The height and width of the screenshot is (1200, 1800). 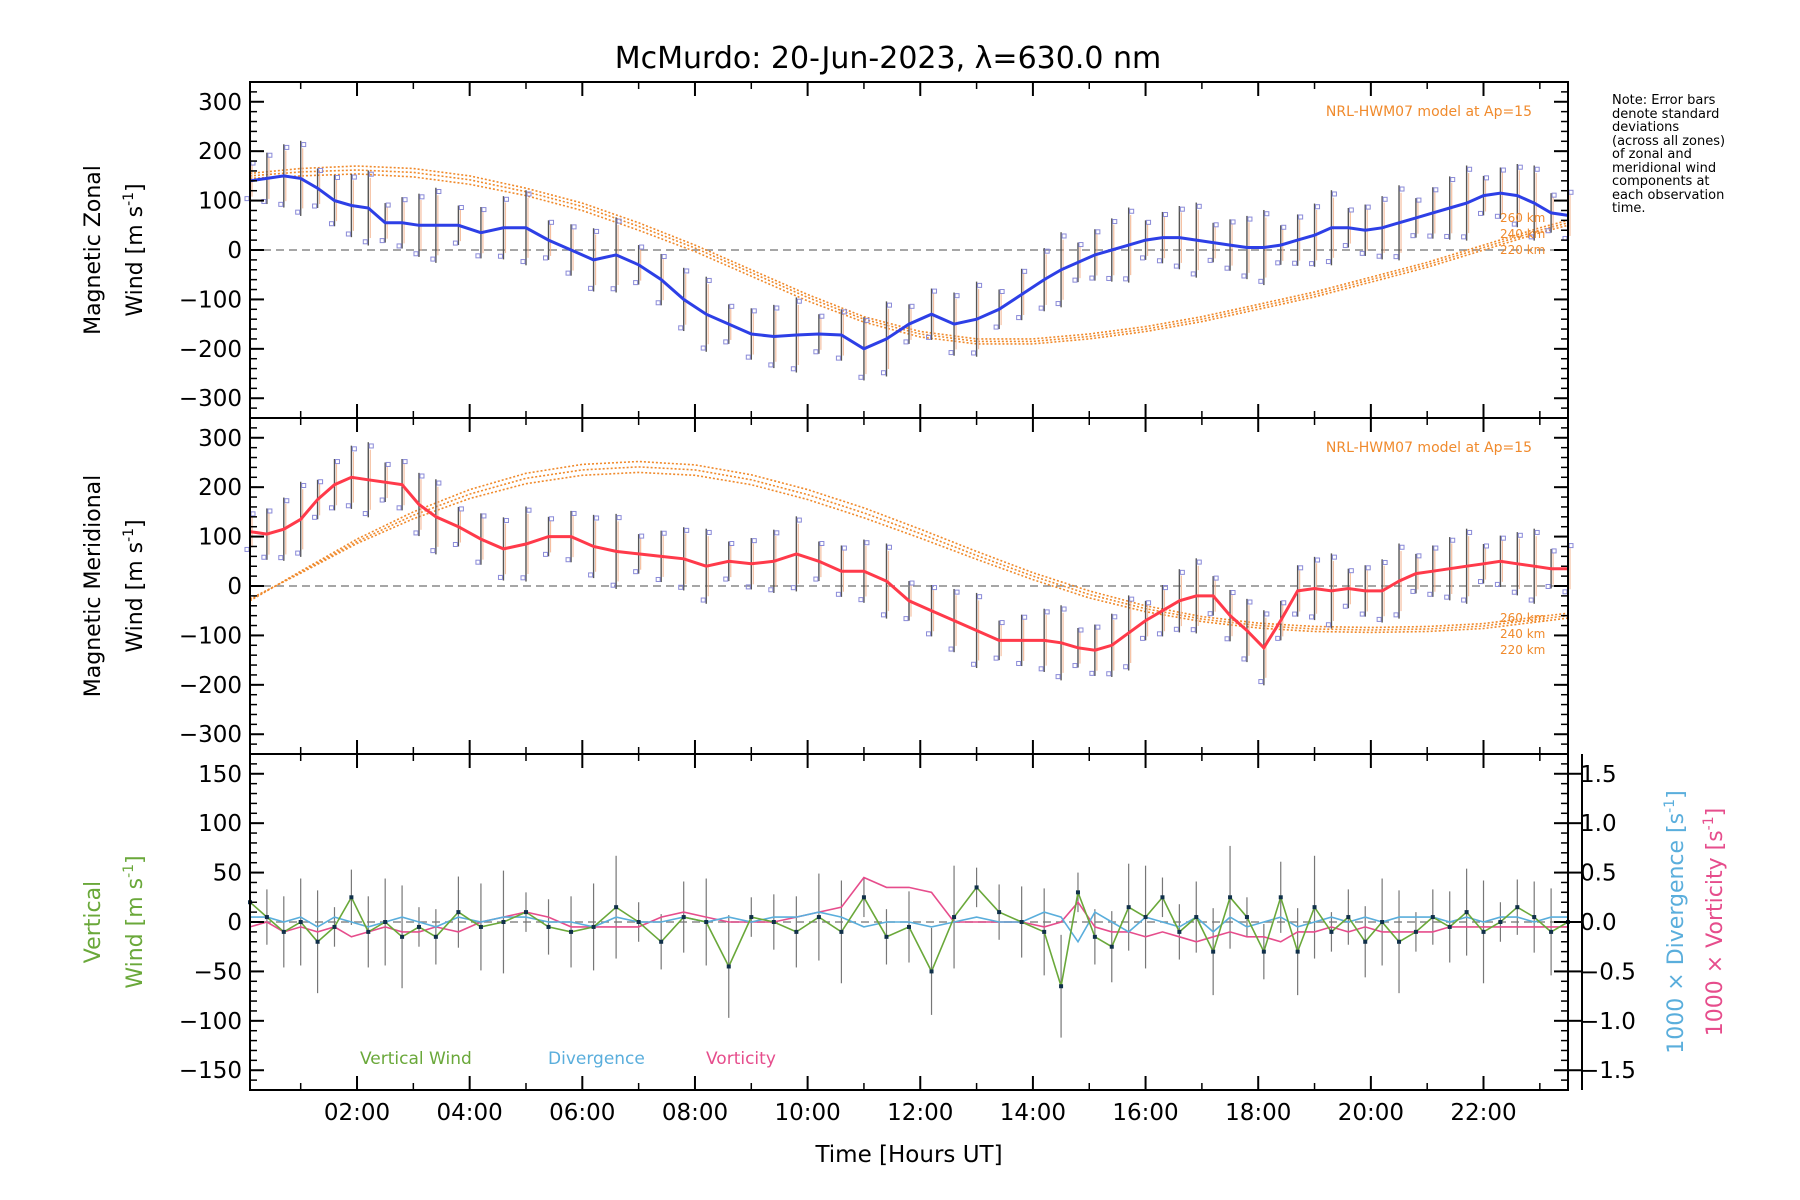 I want to click on vorticity-ylabel: 1000 × Vorticity [s-1], so click(x=1714, y=922).